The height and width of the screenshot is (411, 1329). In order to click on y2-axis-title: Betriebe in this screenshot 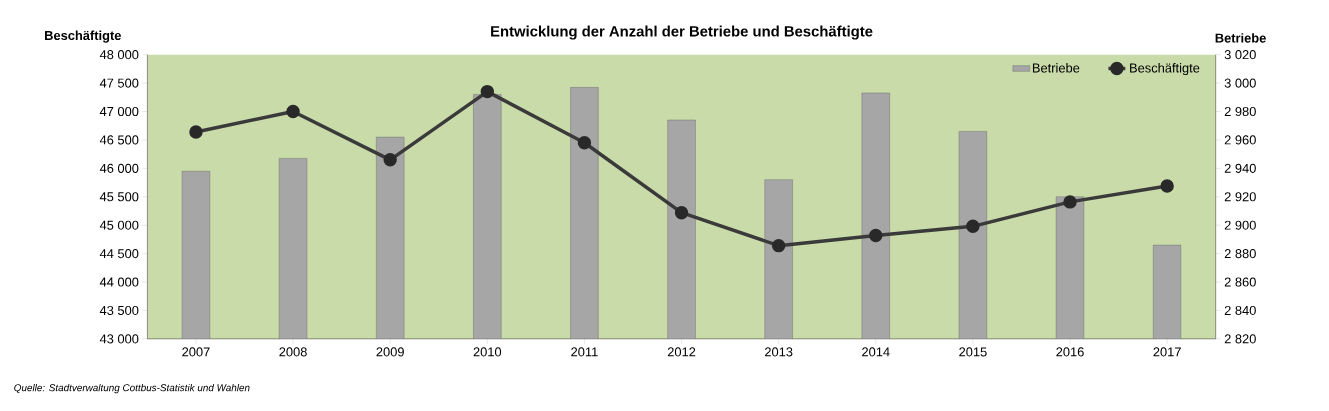, I will do `click(1240, 37)`.